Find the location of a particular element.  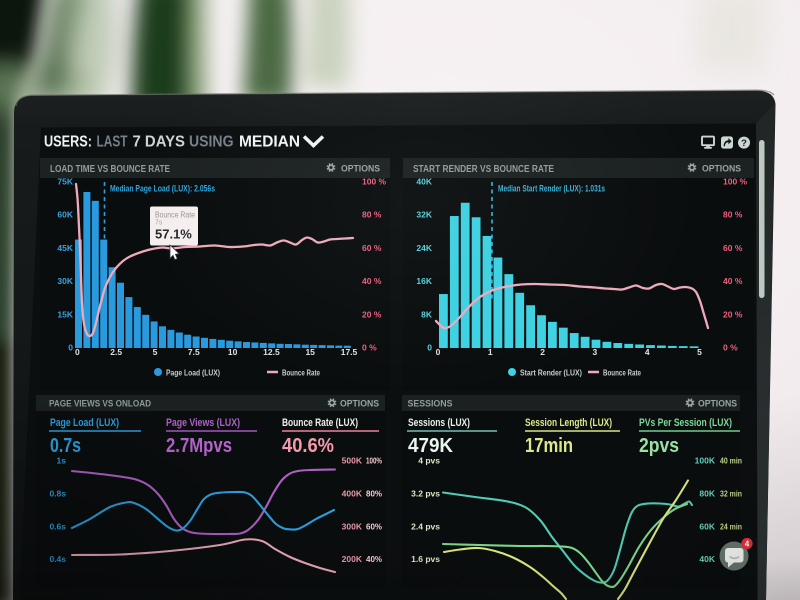

svg-text: PVs Per Session (LUX) is located at coordinates (685, 423).